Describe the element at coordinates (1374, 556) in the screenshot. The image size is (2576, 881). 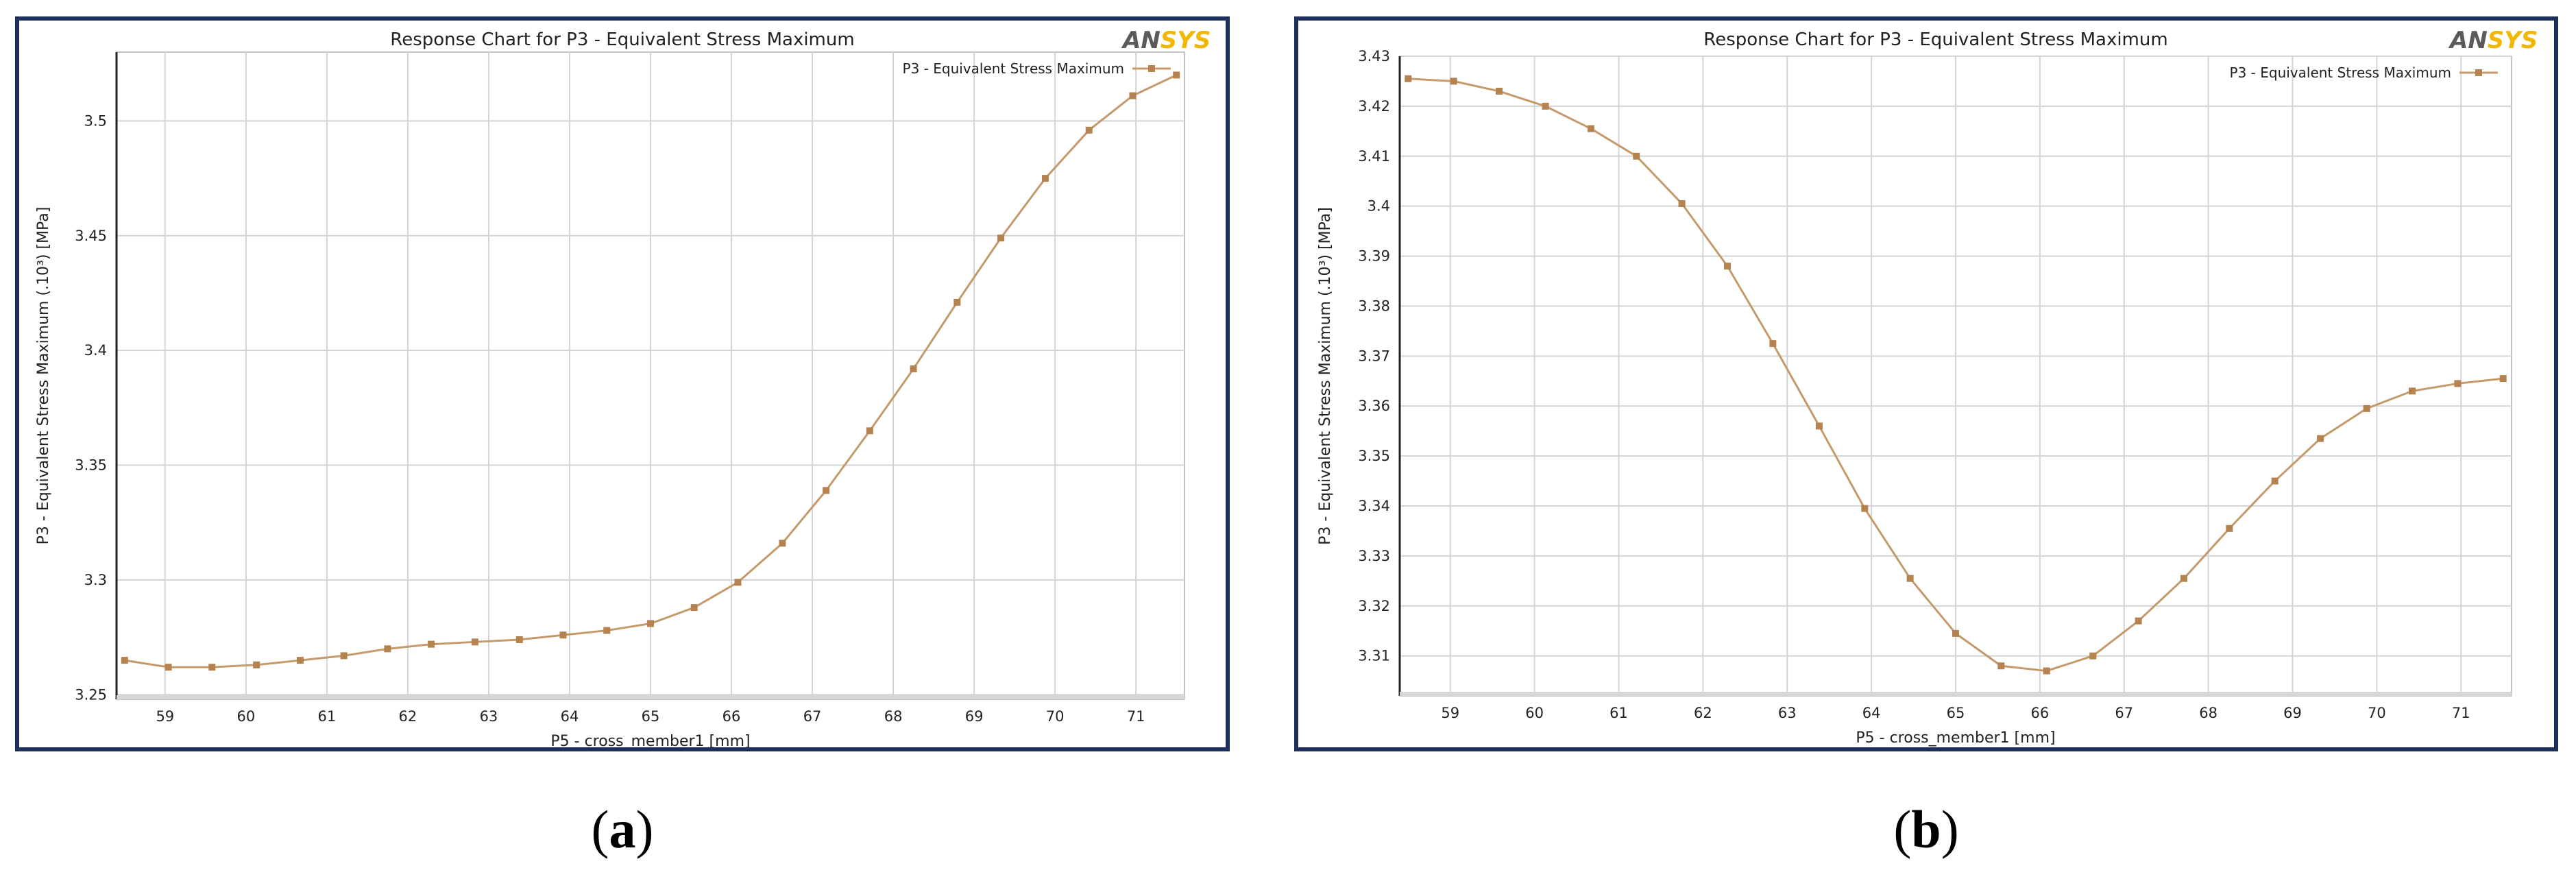
I see `y-tick-label: 3.33` at that location.